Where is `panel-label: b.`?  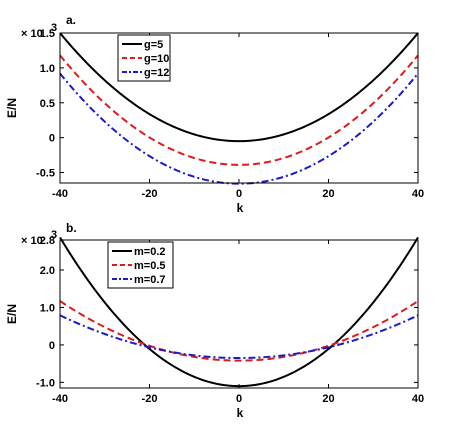 panel-label: b. is located at coordinates (71, 228).